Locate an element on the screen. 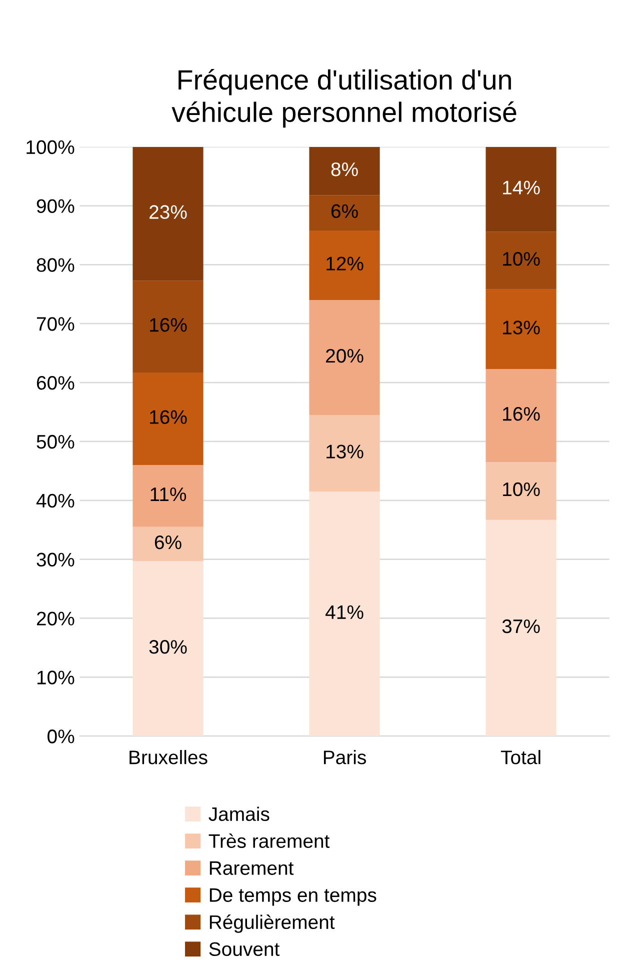 This screenshot has height=966, width=638. data-label: 37% is located at coordinates (521, 626).